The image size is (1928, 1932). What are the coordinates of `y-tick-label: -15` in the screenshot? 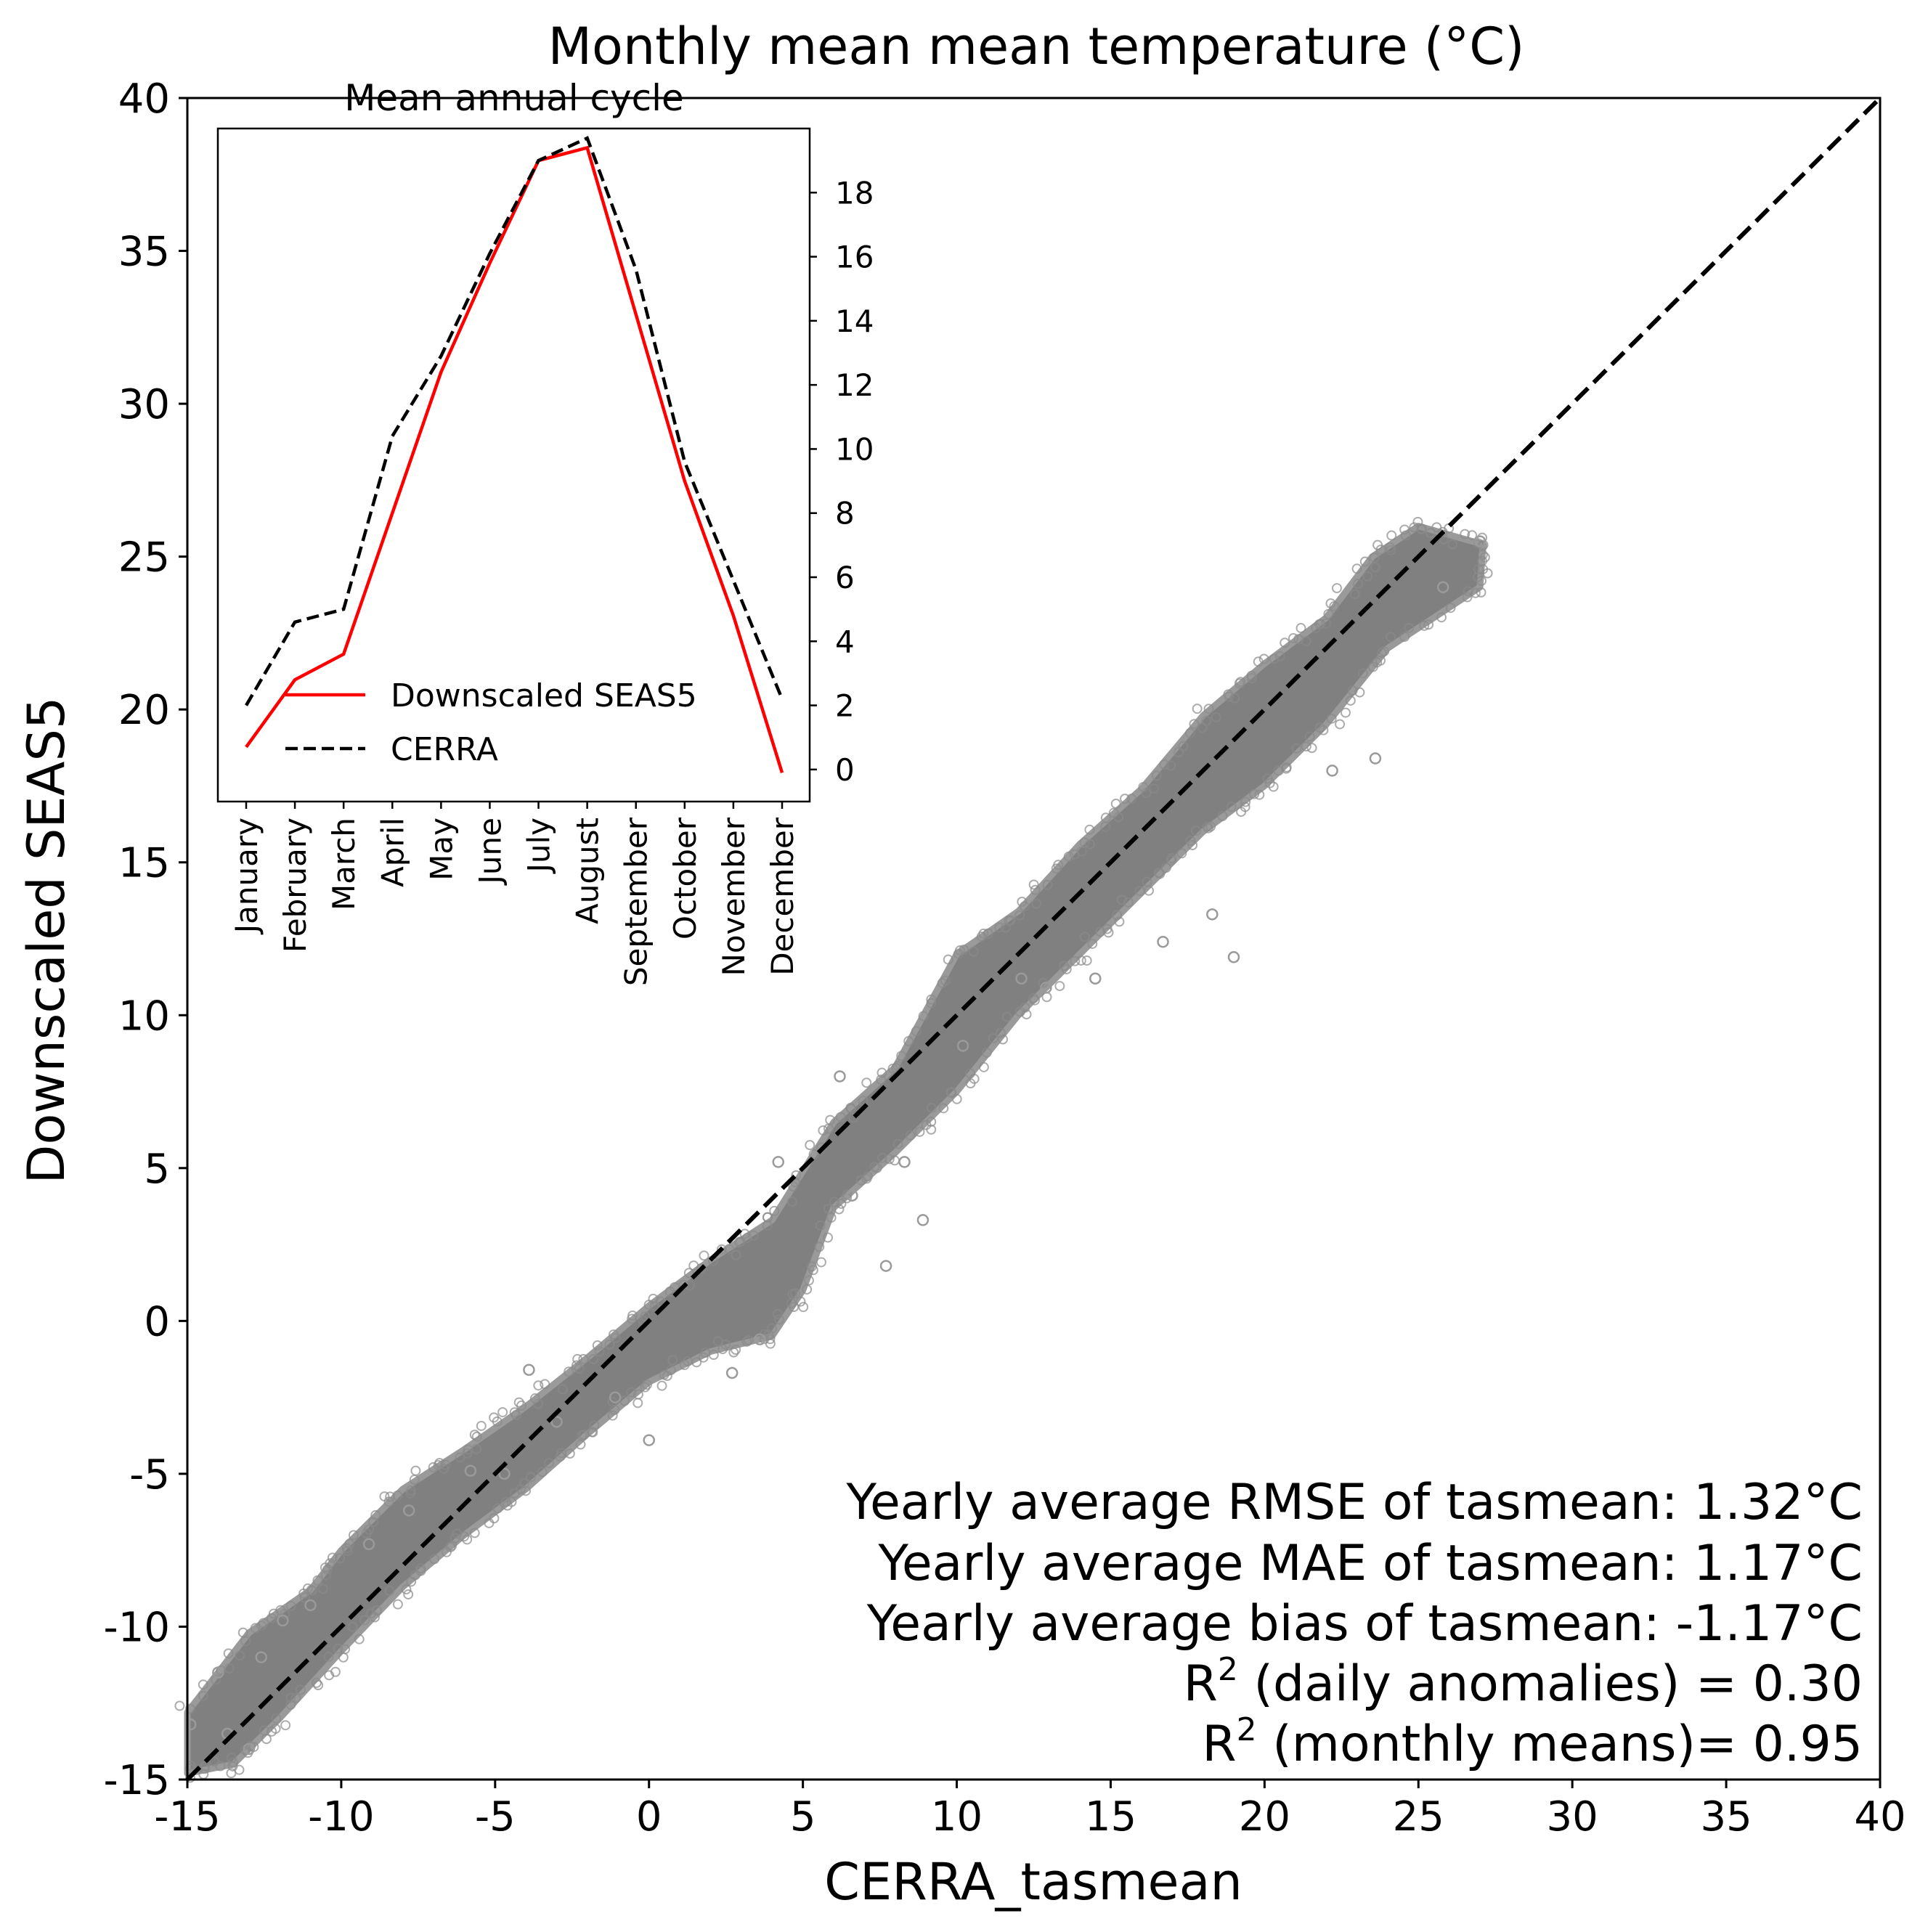 It's located at (137, 1781).